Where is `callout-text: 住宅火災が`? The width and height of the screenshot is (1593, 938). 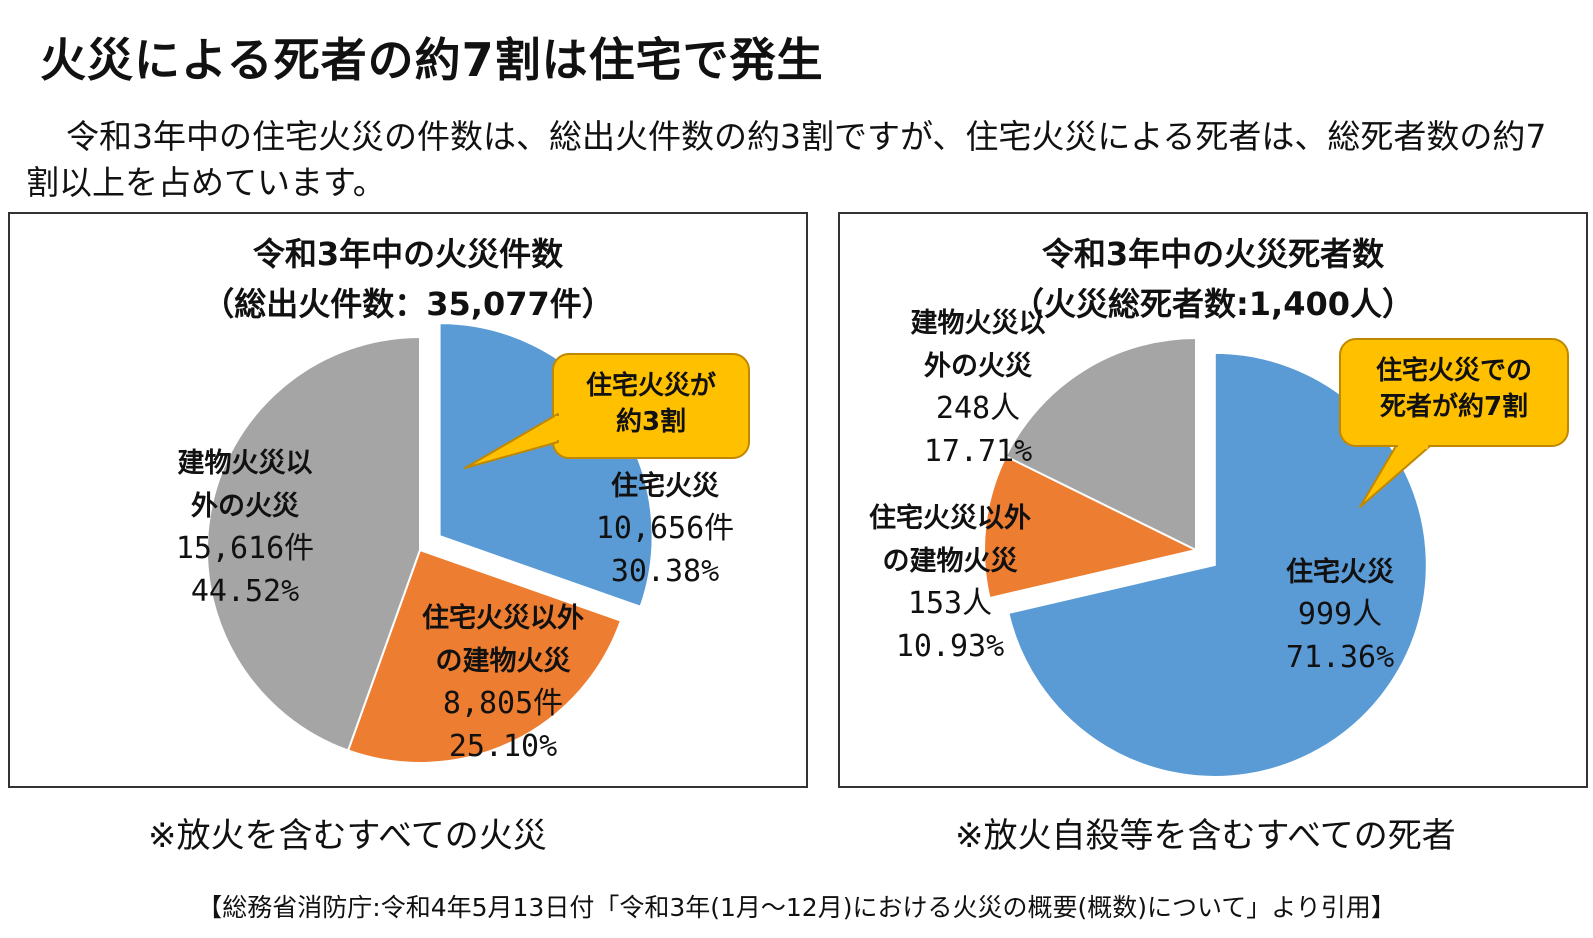
callout-text: 住宅火災が is located at coordinates (651, 385).